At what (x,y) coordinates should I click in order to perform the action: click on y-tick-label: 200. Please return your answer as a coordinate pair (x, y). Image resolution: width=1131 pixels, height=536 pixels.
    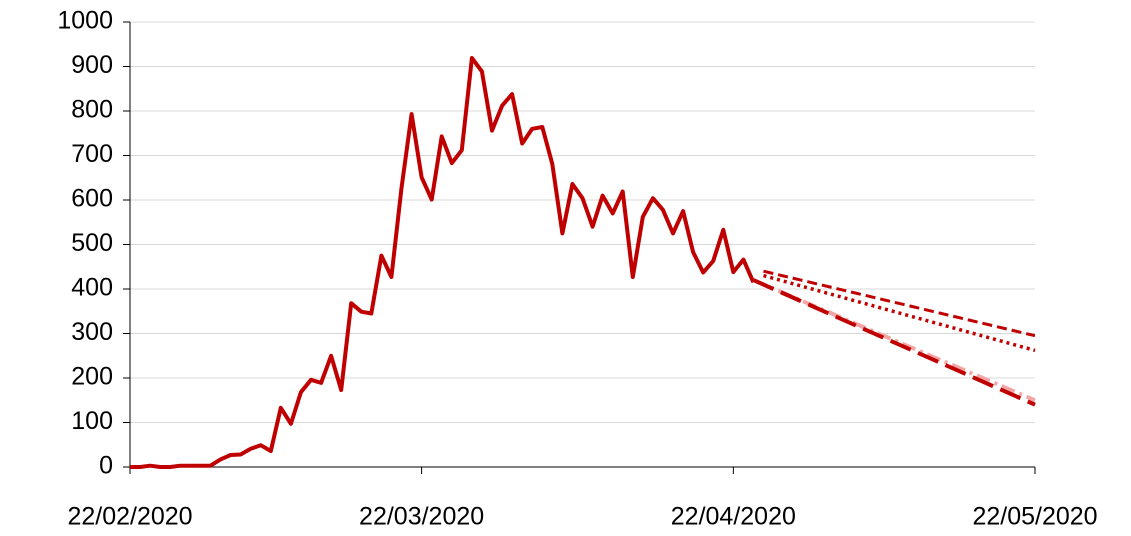
    Looking at the image, I should click on (92, 377).